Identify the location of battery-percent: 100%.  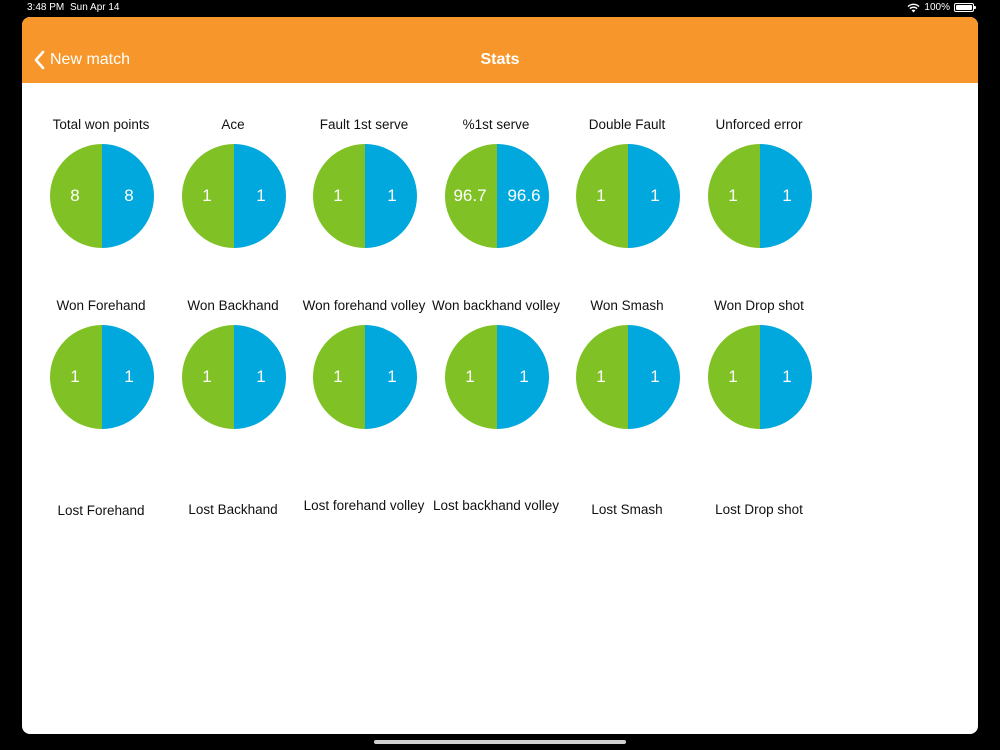
(937, 7).